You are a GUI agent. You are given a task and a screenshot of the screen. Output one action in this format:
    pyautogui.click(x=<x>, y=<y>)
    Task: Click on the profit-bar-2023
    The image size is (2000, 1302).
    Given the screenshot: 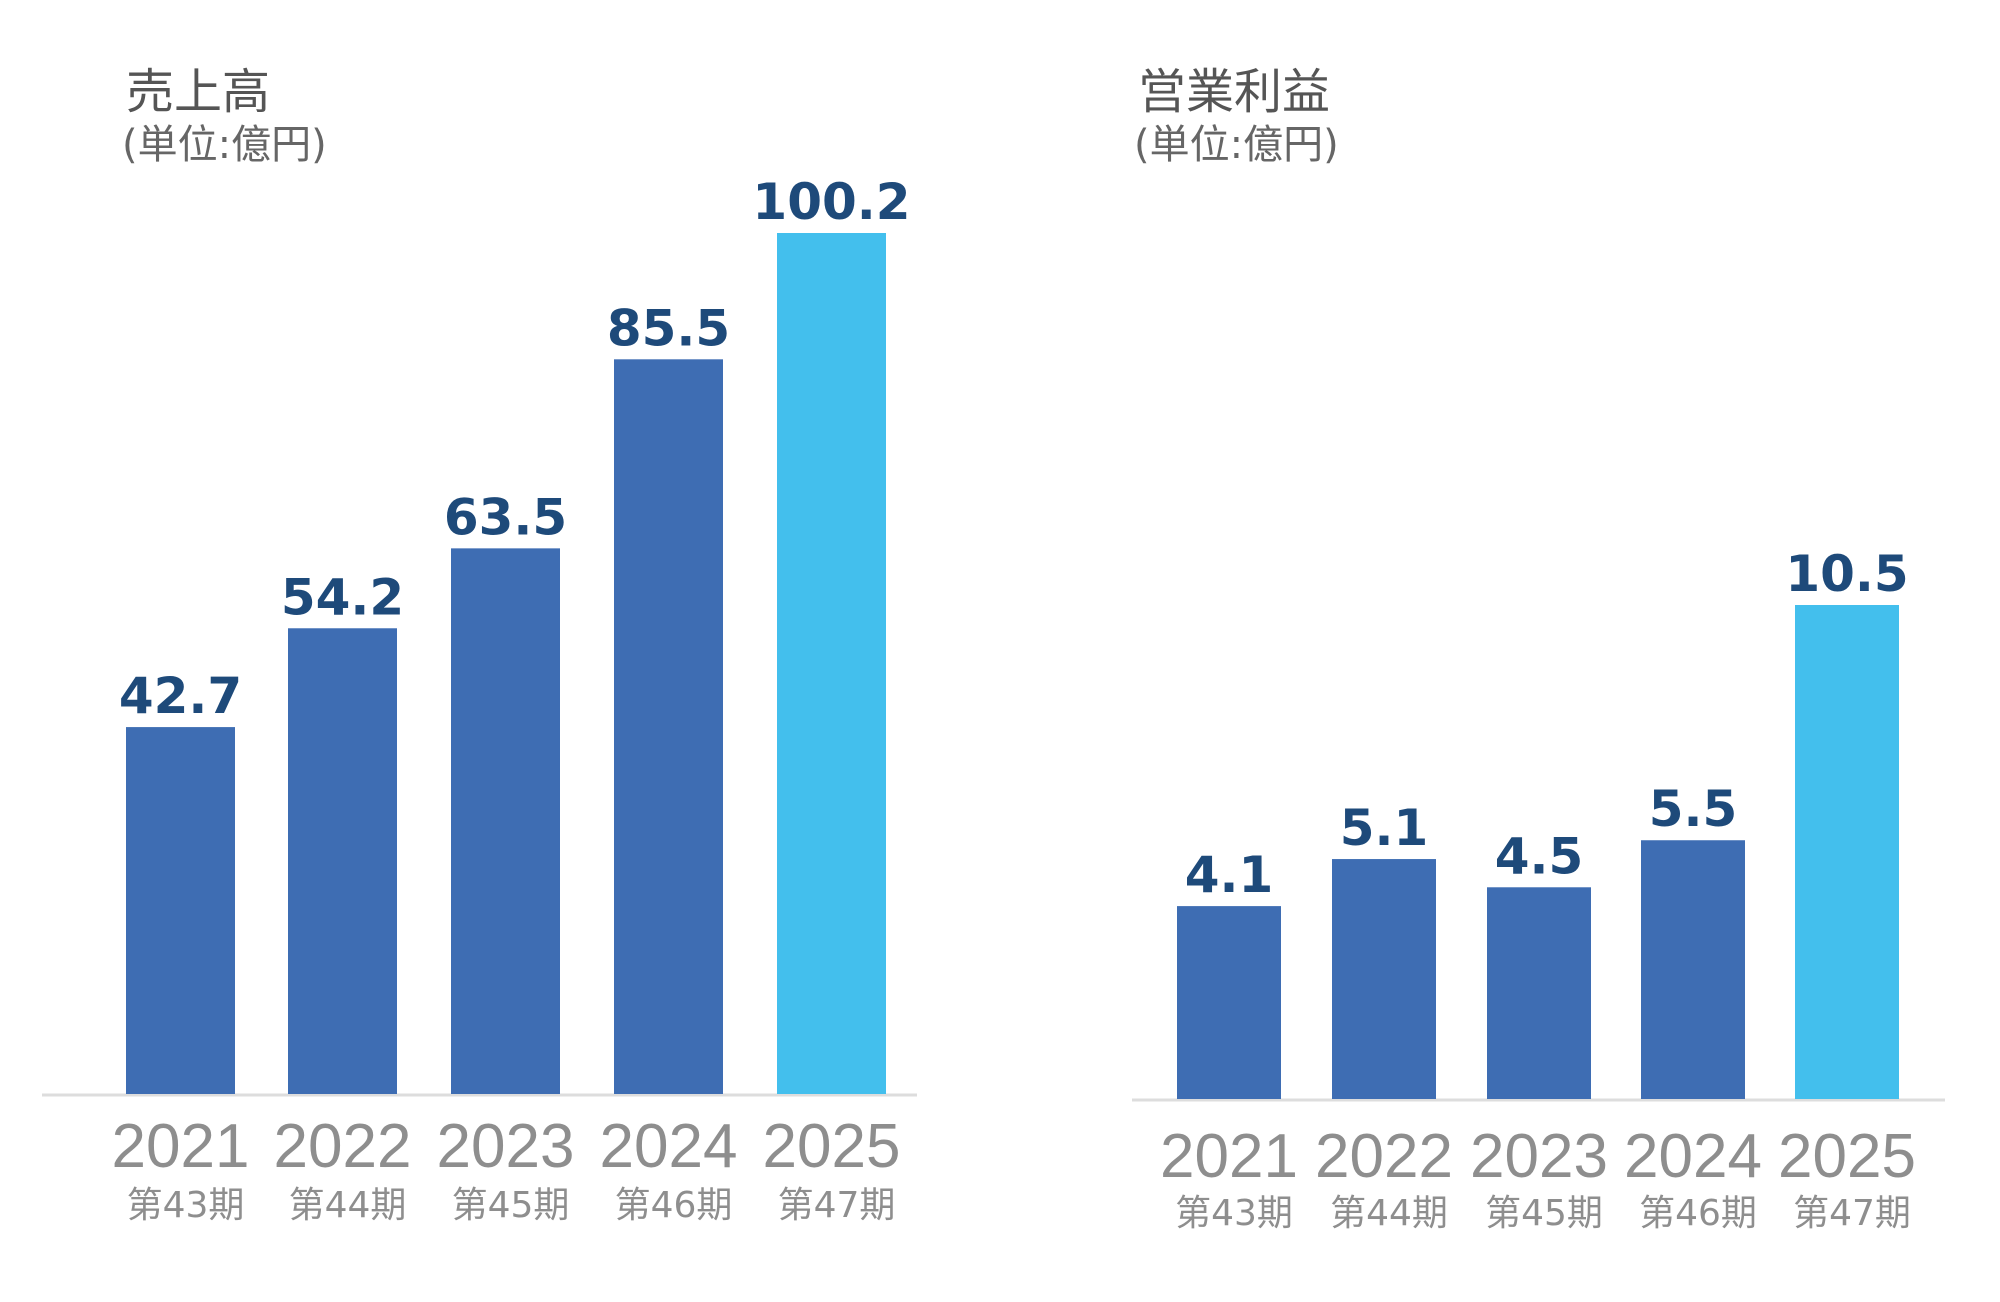 What is the action you would take?
    pyautogui.click(x=1539, y=993)
    